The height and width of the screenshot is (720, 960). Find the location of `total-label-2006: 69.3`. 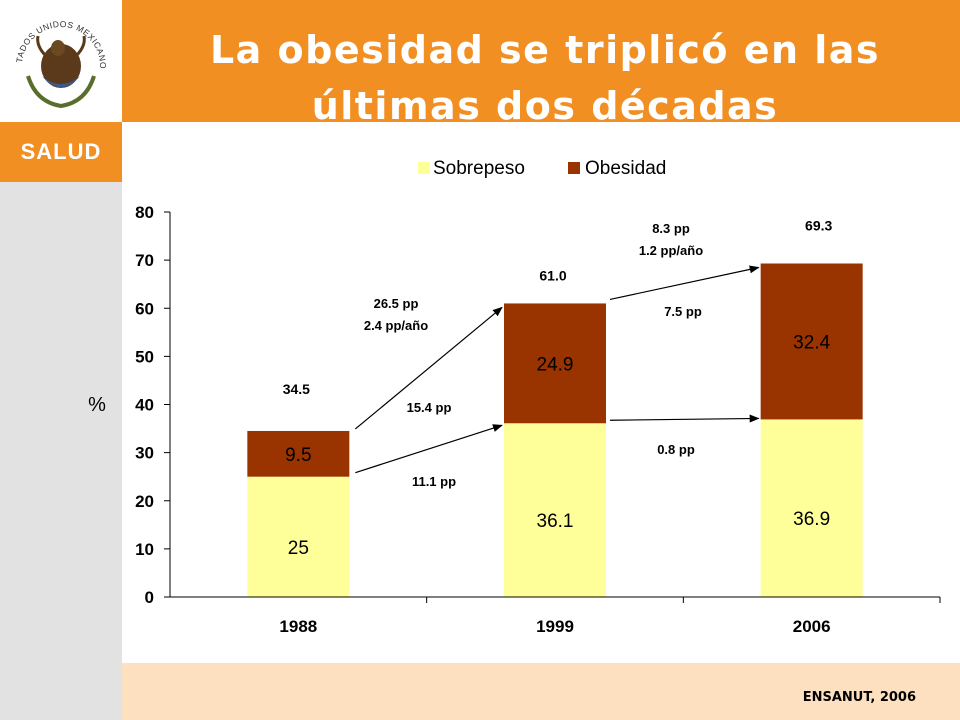

total-label-2006: 69.3 is located at coordinates (818, 225).